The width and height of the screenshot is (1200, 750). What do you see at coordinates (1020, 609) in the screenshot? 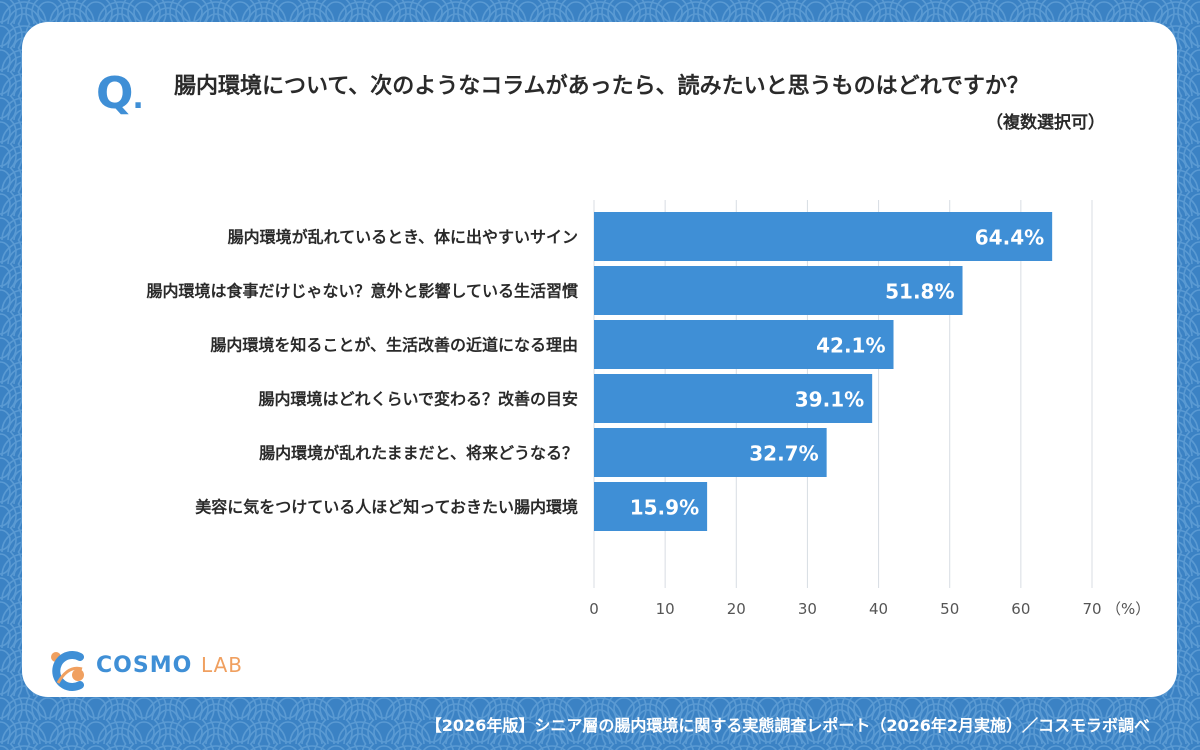
I see `x-tick-label: 60` at bounding box center [1020, 609].